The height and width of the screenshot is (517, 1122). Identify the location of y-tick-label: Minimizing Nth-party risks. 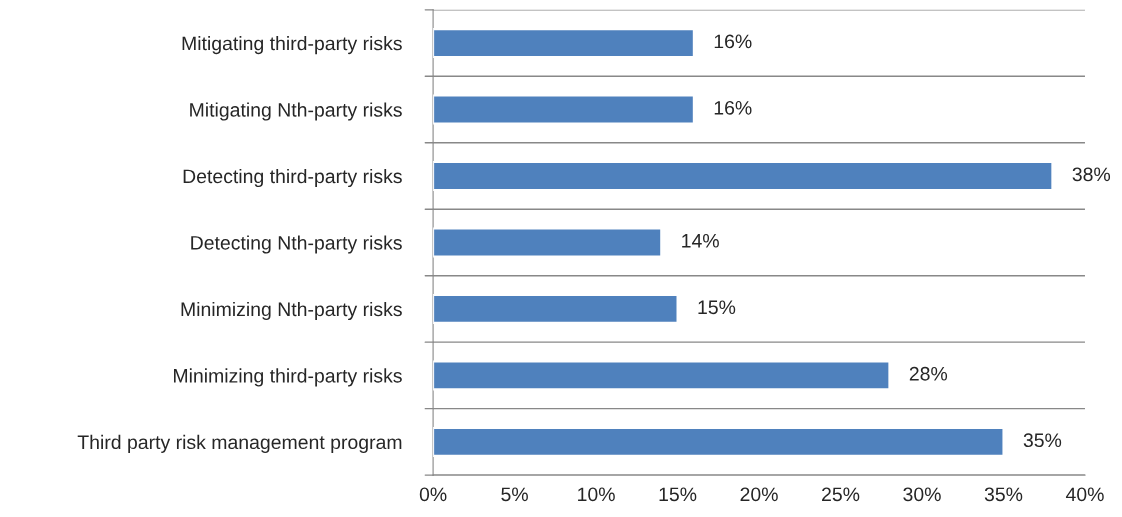
(291, 311).